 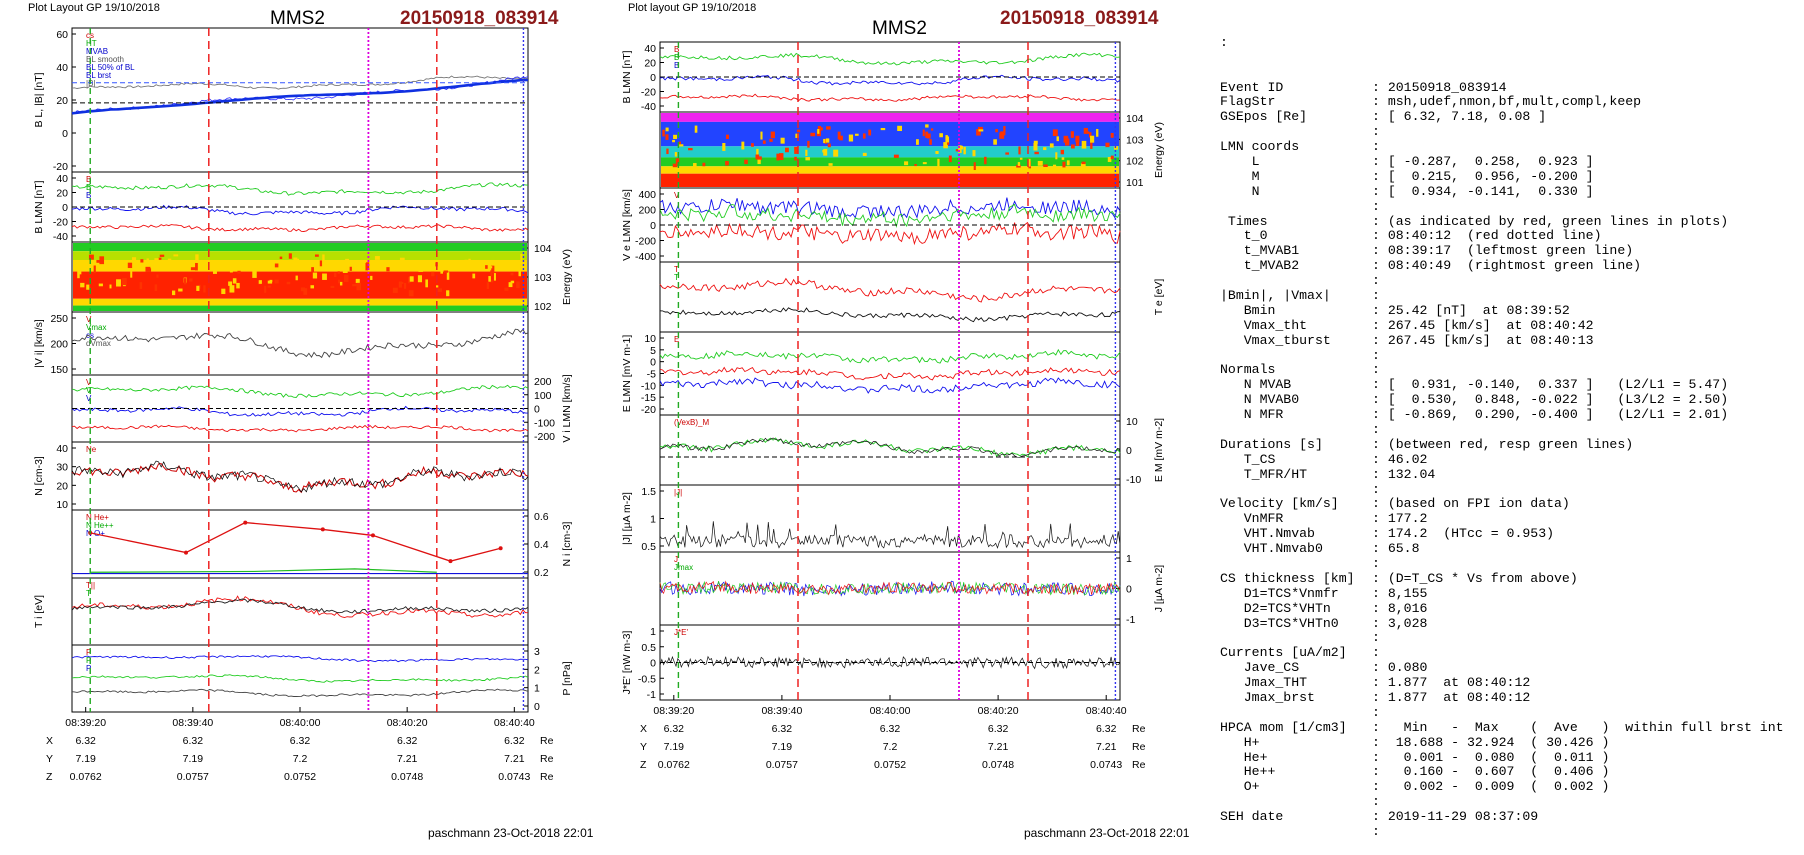 I want to click on BL-smooth-trace, so click(x=300, y=96).